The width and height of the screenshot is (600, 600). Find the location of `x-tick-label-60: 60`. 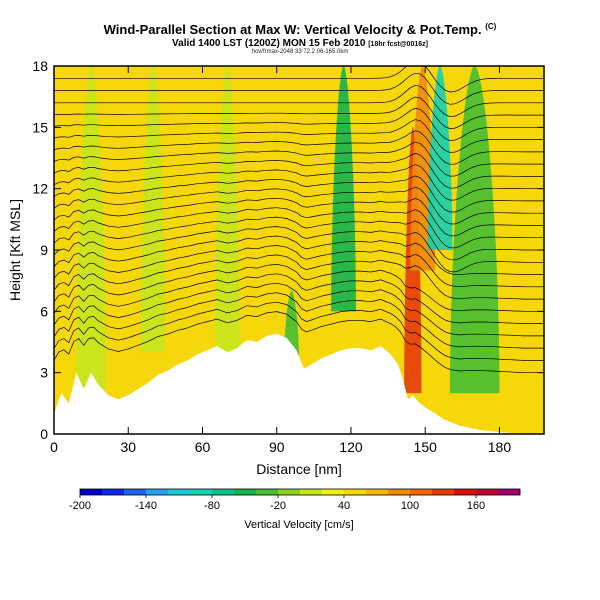

x-tick-label-60: 60 is located at coordinates (203, 447).